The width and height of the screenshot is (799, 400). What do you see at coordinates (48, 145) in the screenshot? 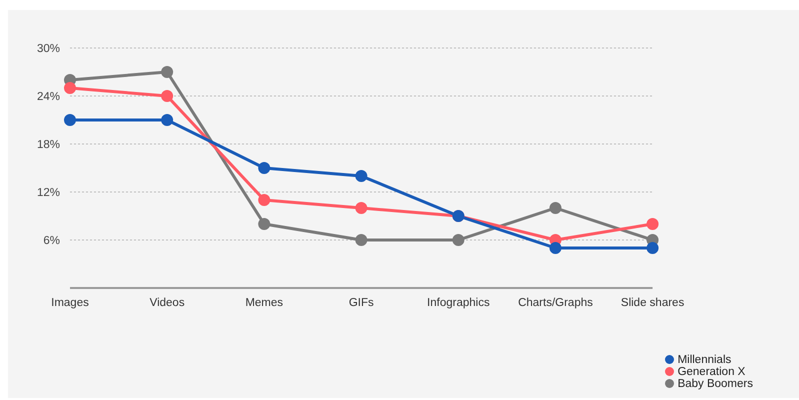
I see `y-tick-label: 18%` at bounding box center [48, 145].